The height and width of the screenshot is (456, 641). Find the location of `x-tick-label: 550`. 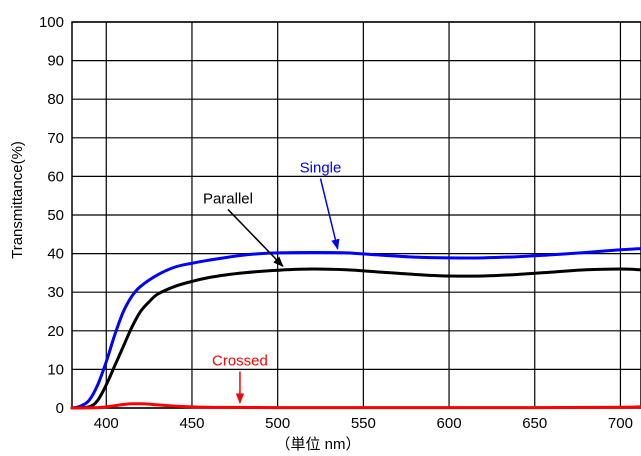

x-tick-label: 550 is located at coordinates (363, 423).